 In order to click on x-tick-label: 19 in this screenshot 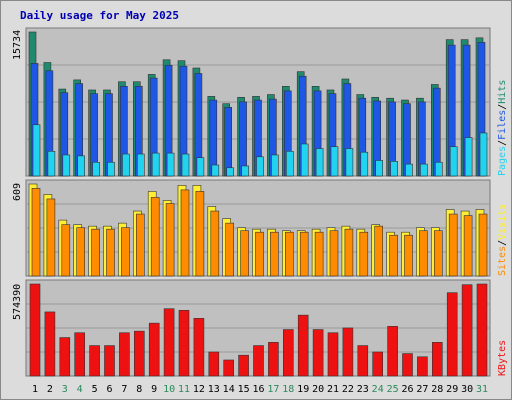, I will do `click(303, 389)`.